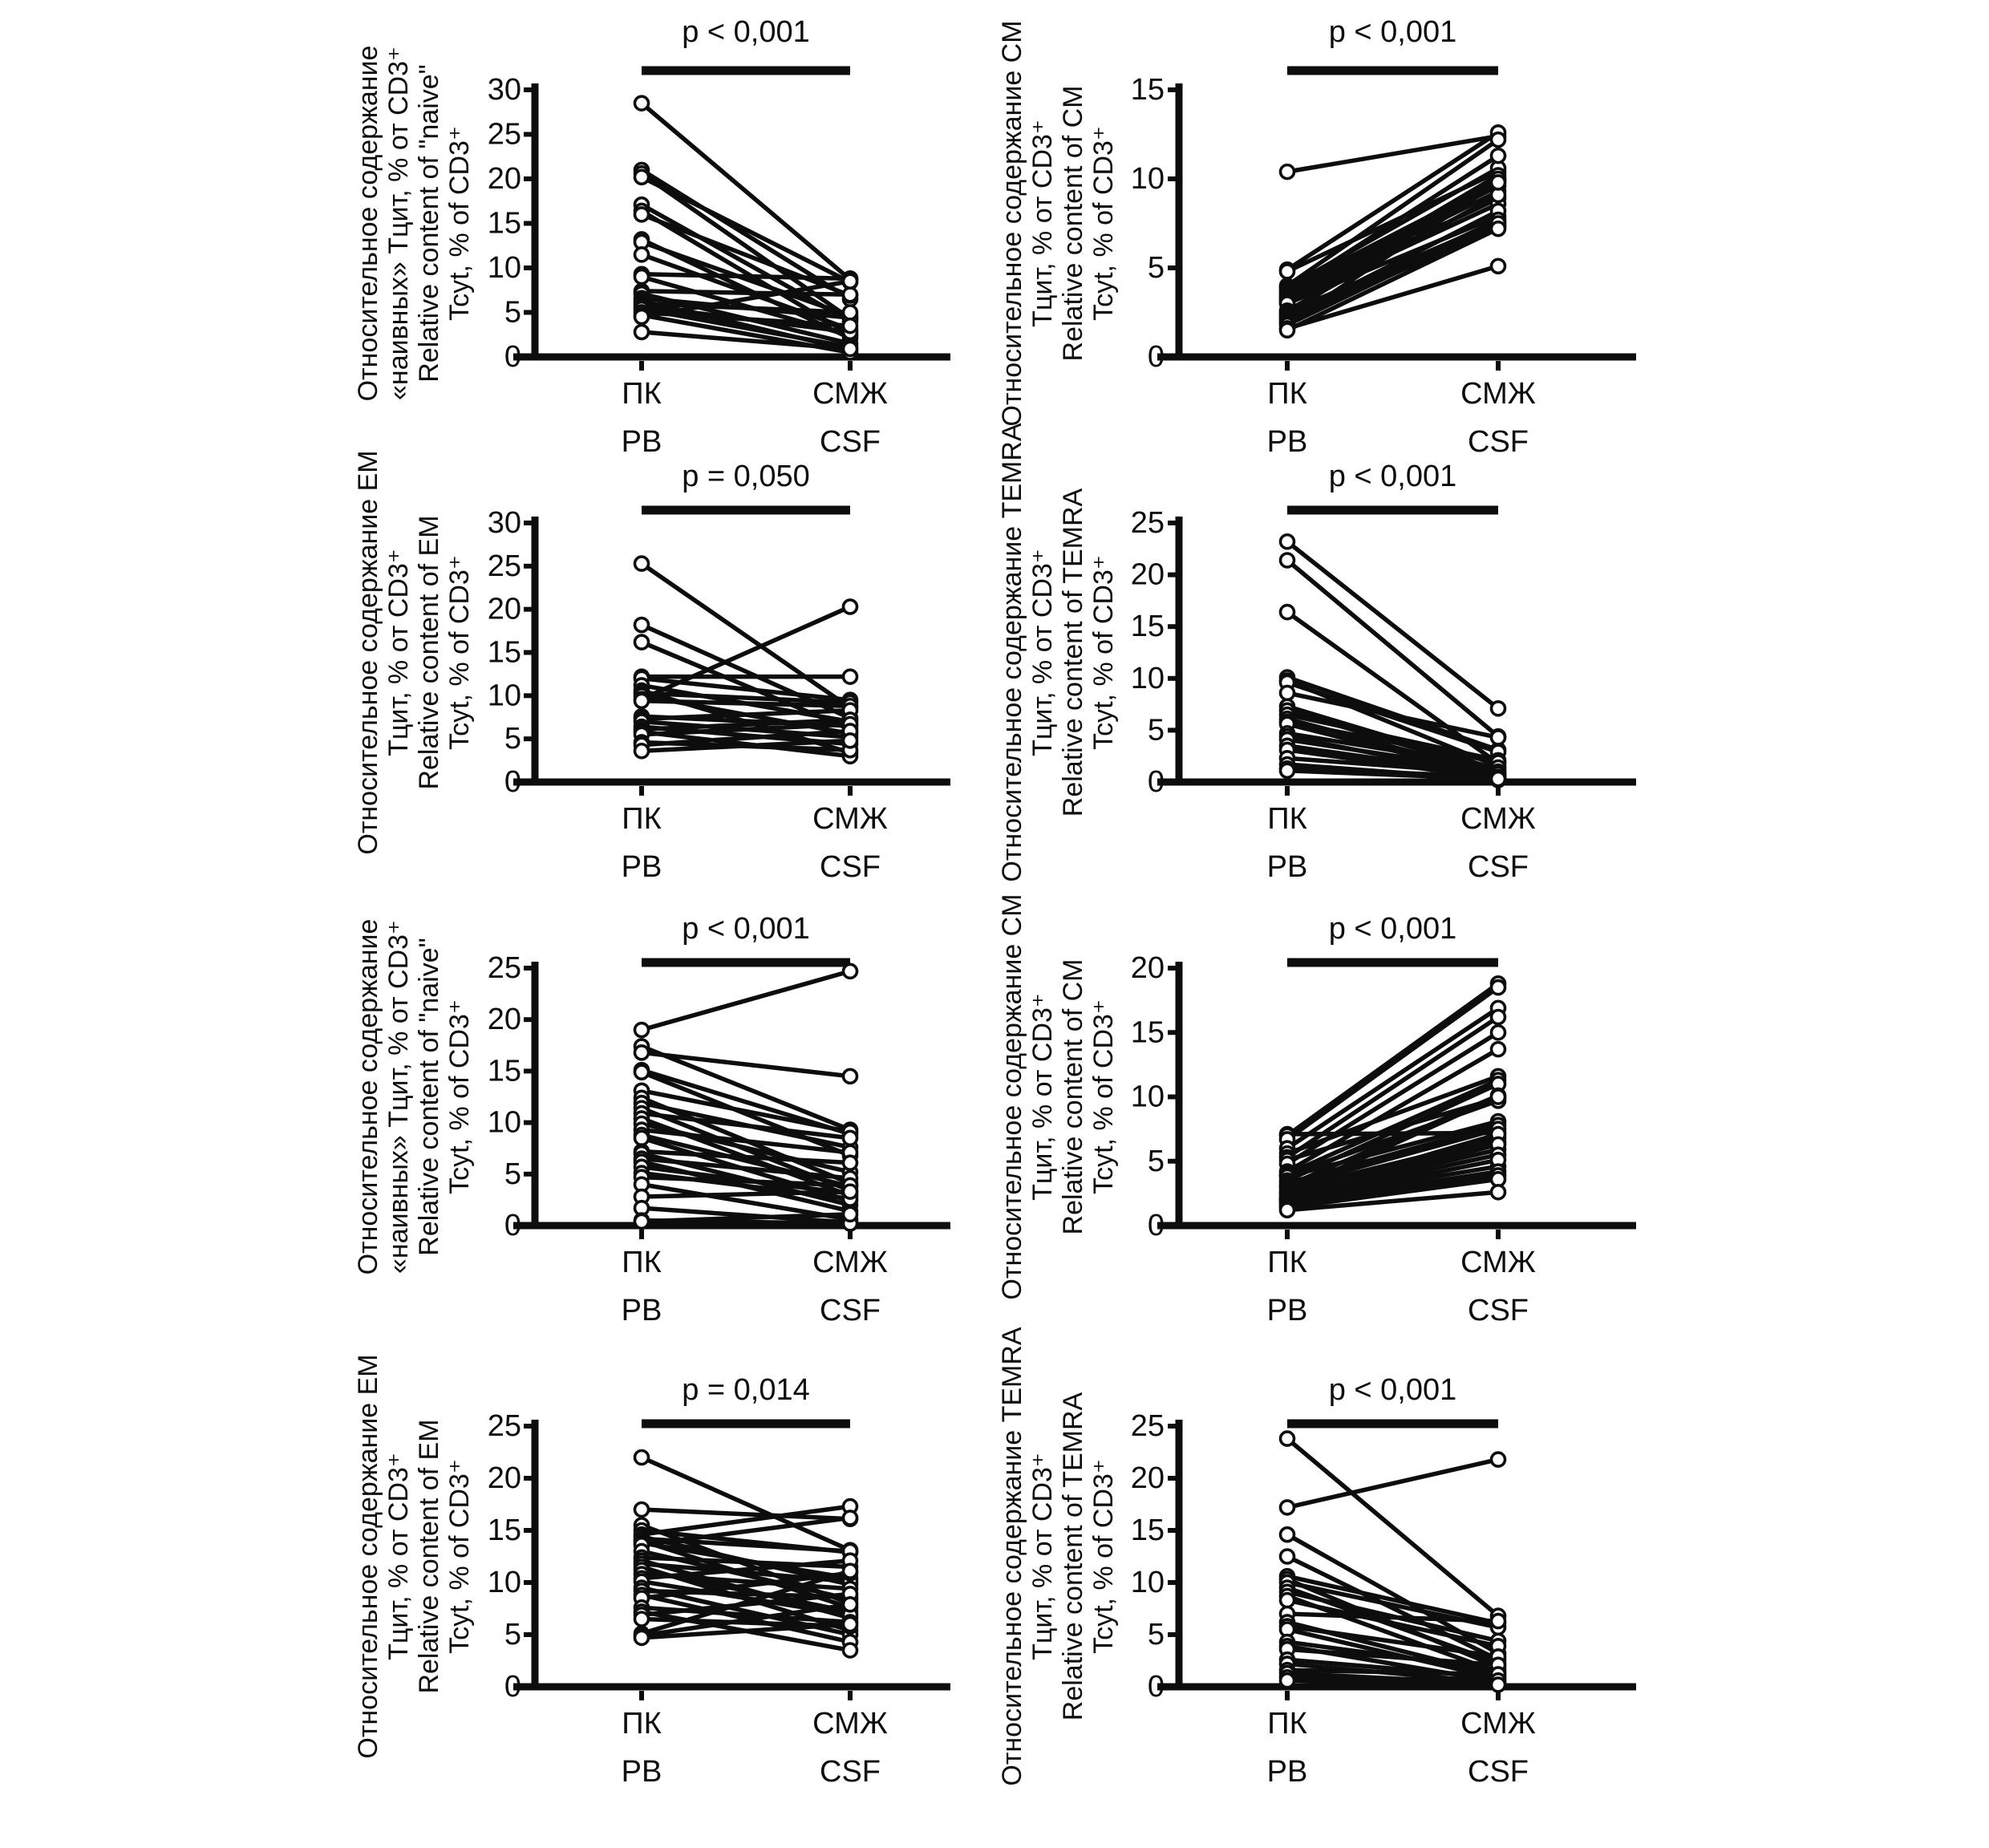  What do you see at coordinates (429, 652) in the screenshot?
I see `y-axis-title-line: Relative content of EM` at bounding box center [429, 652].